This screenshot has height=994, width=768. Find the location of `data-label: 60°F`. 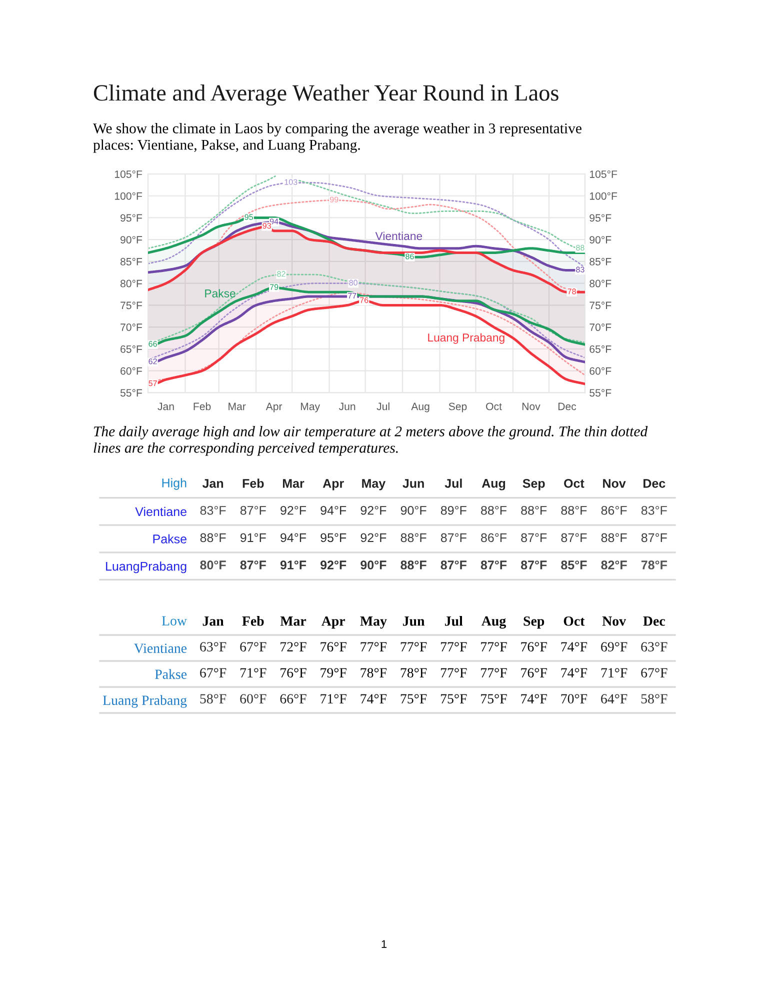

data-label: 60°F is located at coordinates (253, 699).